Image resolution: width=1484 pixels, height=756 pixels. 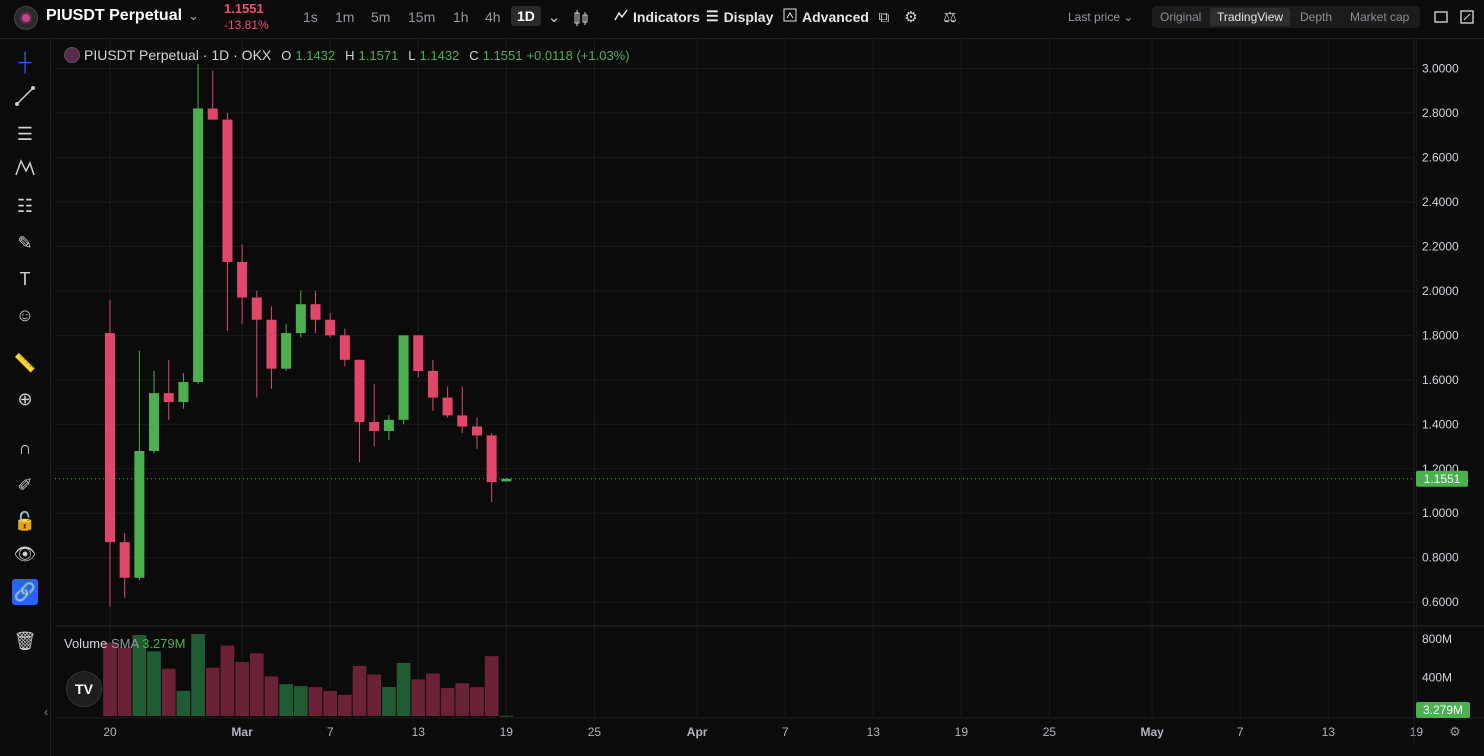 What do you see at coordinates (1467, 18) in the screenshot?
I see `fullscreen-icon` at bounding box center [1467, 18].